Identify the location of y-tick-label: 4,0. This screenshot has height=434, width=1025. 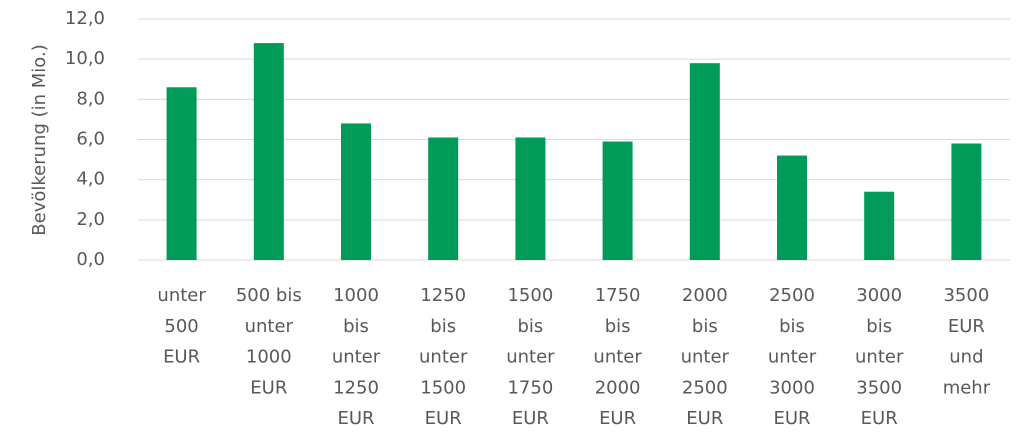
(90, 179).